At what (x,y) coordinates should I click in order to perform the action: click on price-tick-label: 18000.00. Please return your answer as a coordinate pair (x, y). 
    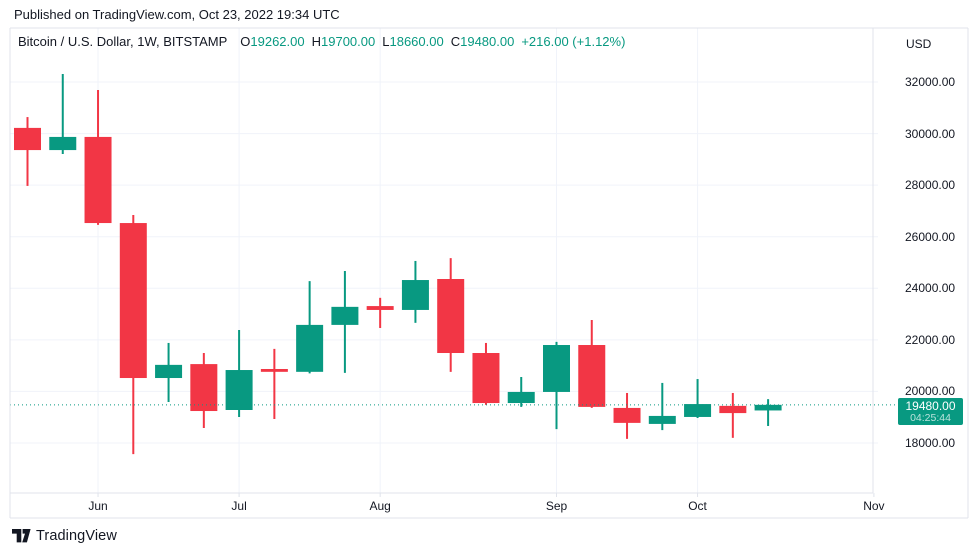
    Looking at the image, I should click on (930, 443).